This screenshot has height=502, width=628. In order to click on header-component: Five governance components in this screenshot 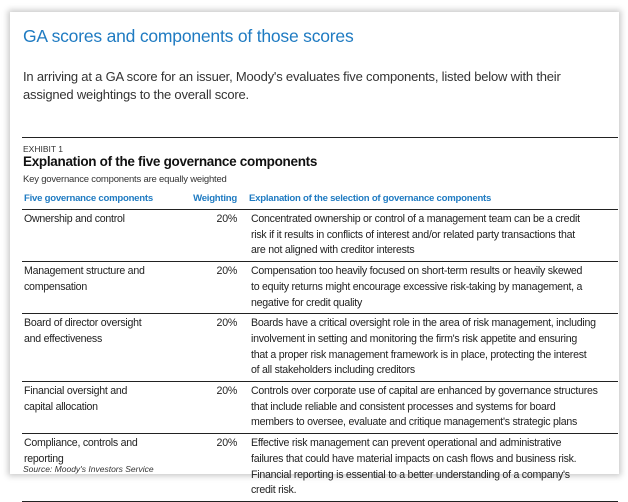, I will do `click(88, 198)`.